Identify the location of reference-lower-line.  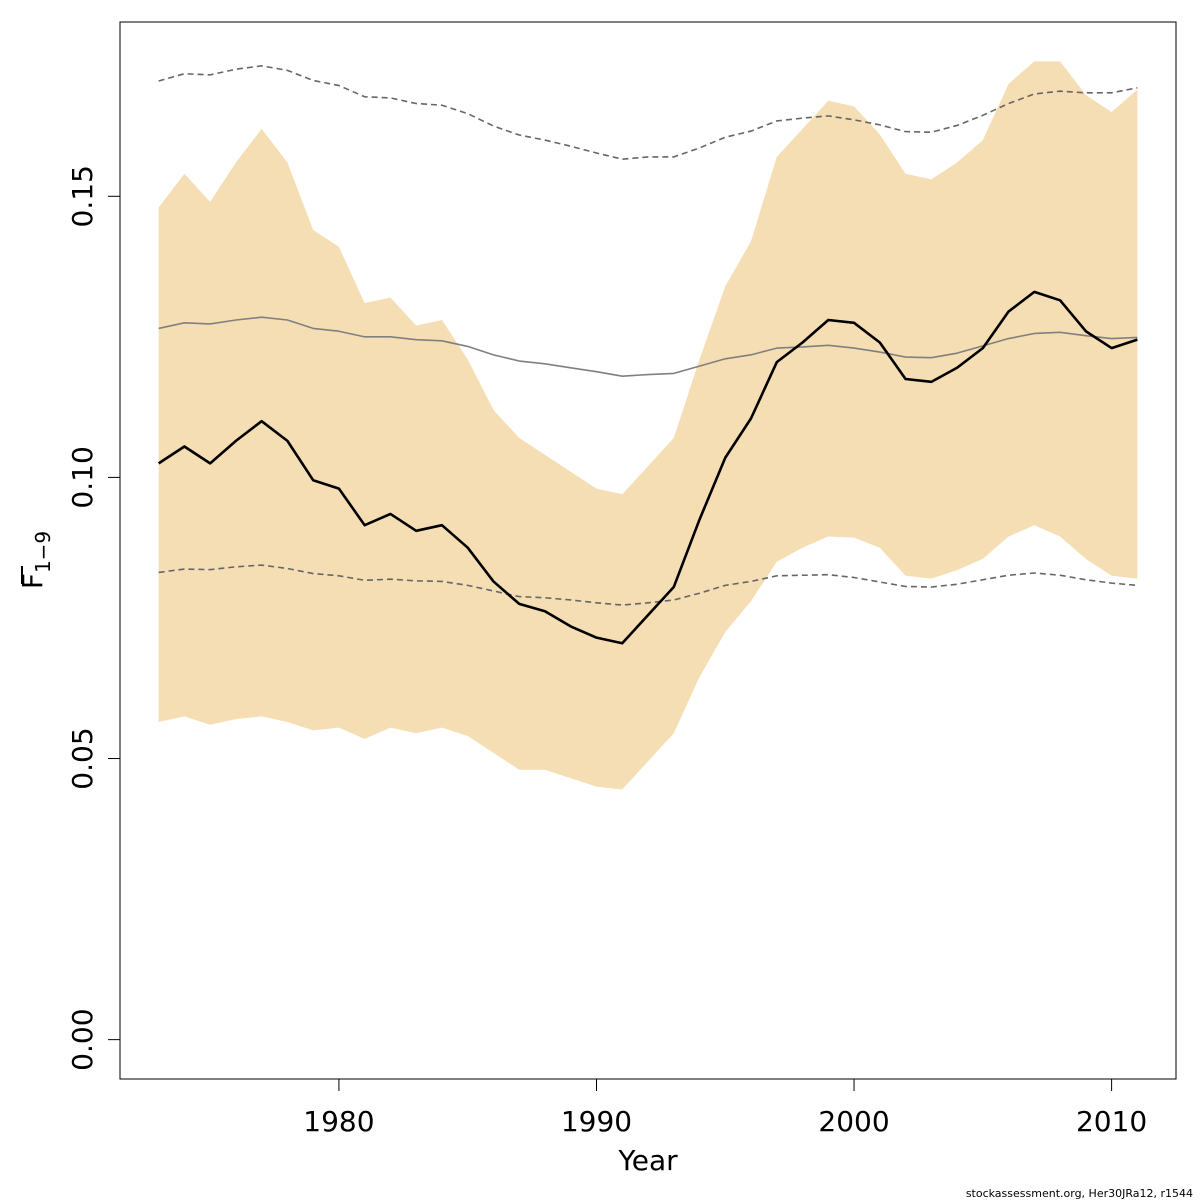
(648, 585).